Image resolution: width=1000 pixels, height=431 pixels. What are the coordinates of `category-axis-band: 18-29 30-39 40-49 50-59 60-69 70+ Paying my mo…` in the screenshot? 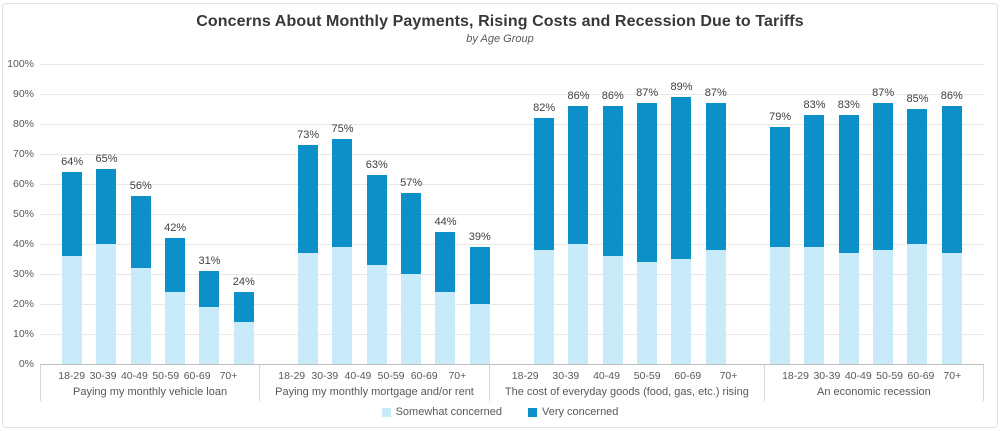 It's located at (512, 382).